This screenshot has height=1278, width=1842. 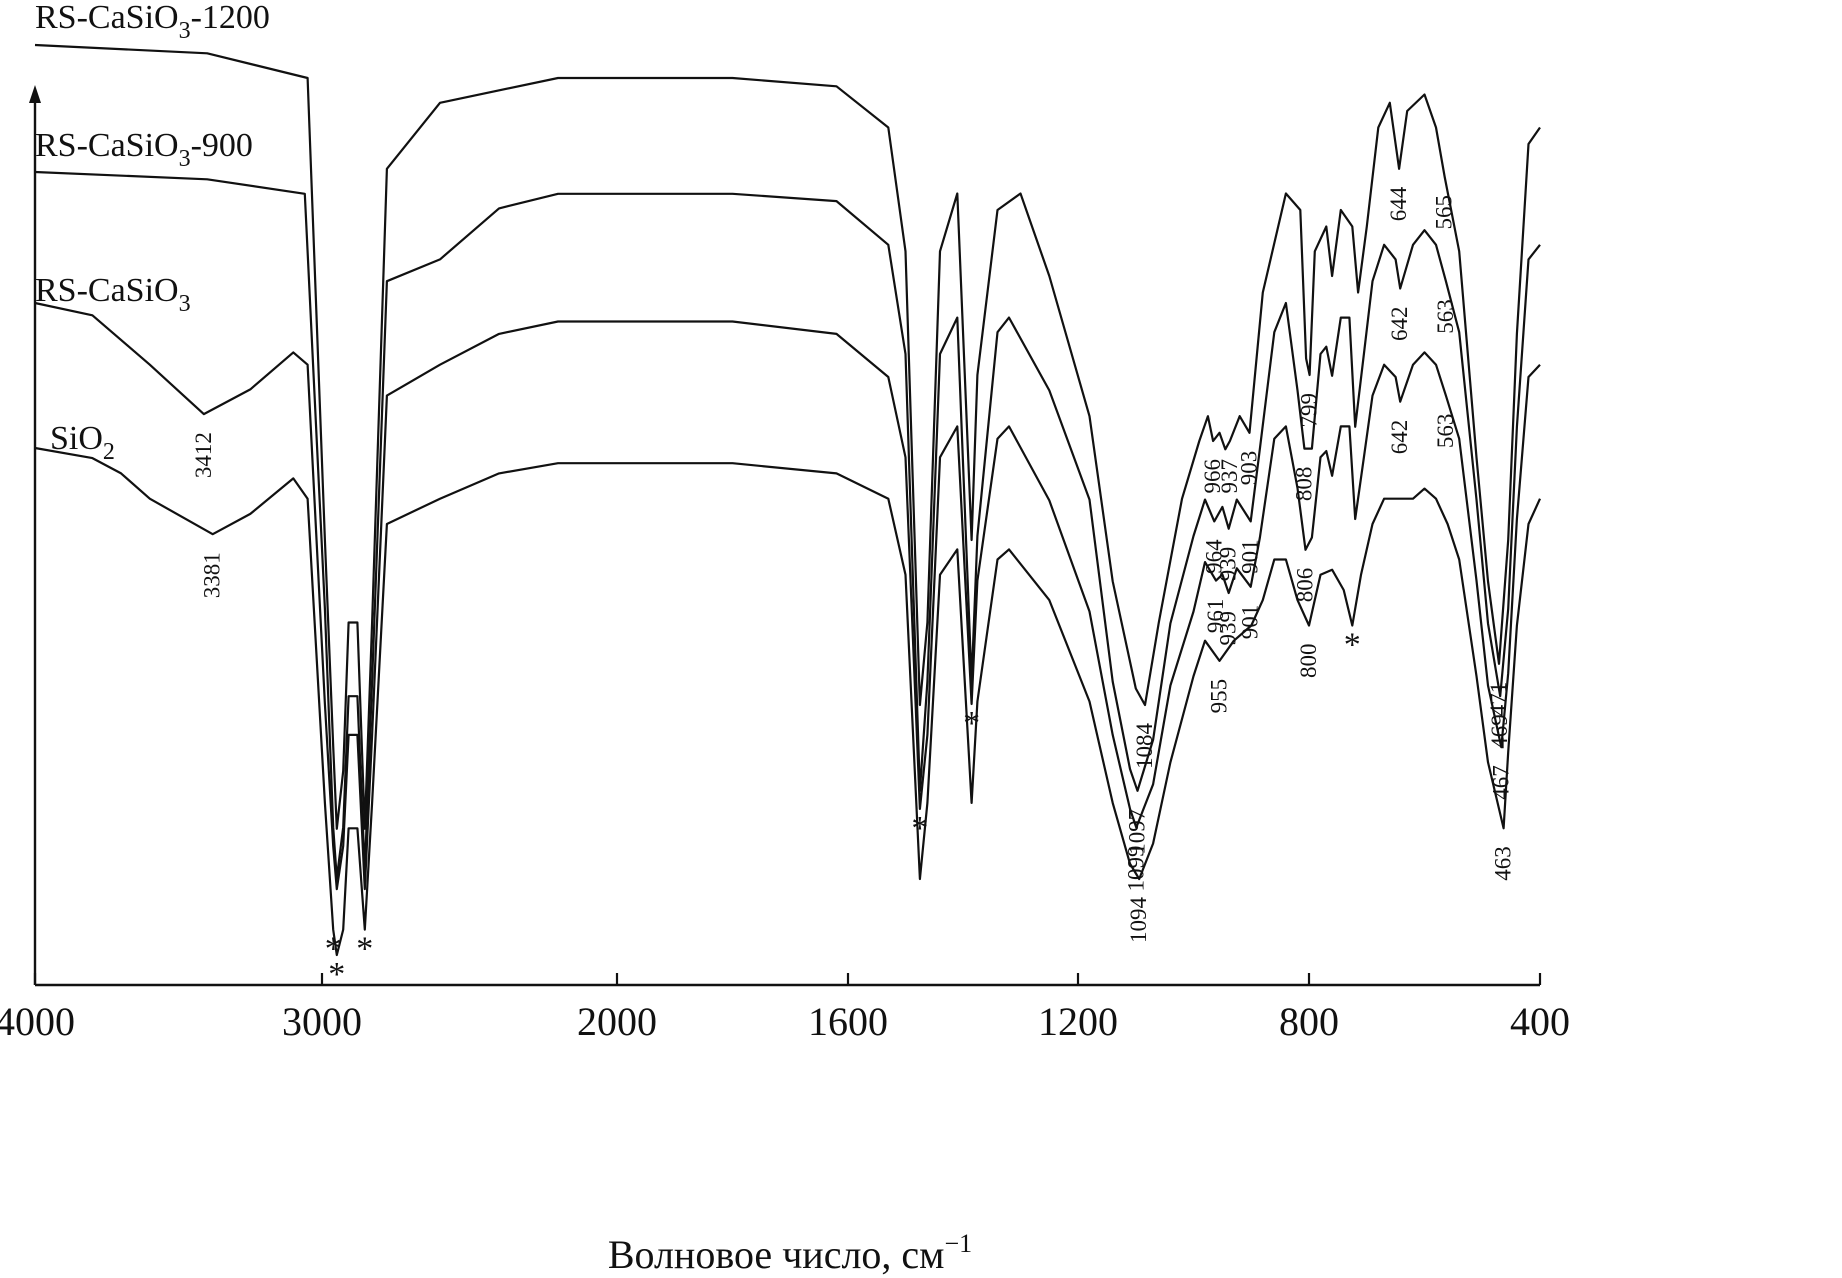 I want to click on peak-label: 3412, so click(x=203, y=455).